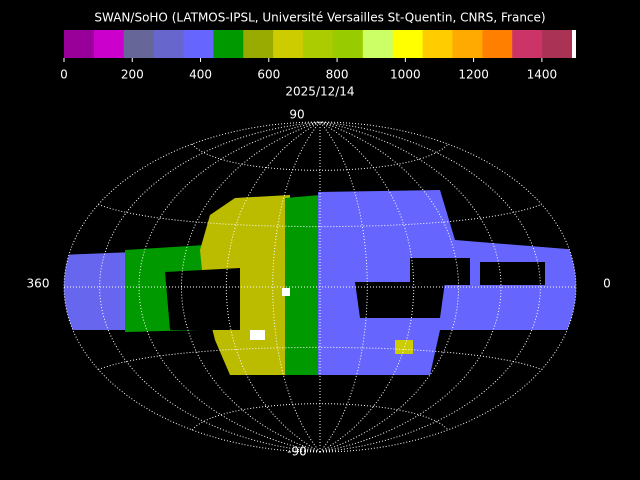  I want to click on longitude-label: 0, so click(607, 284).